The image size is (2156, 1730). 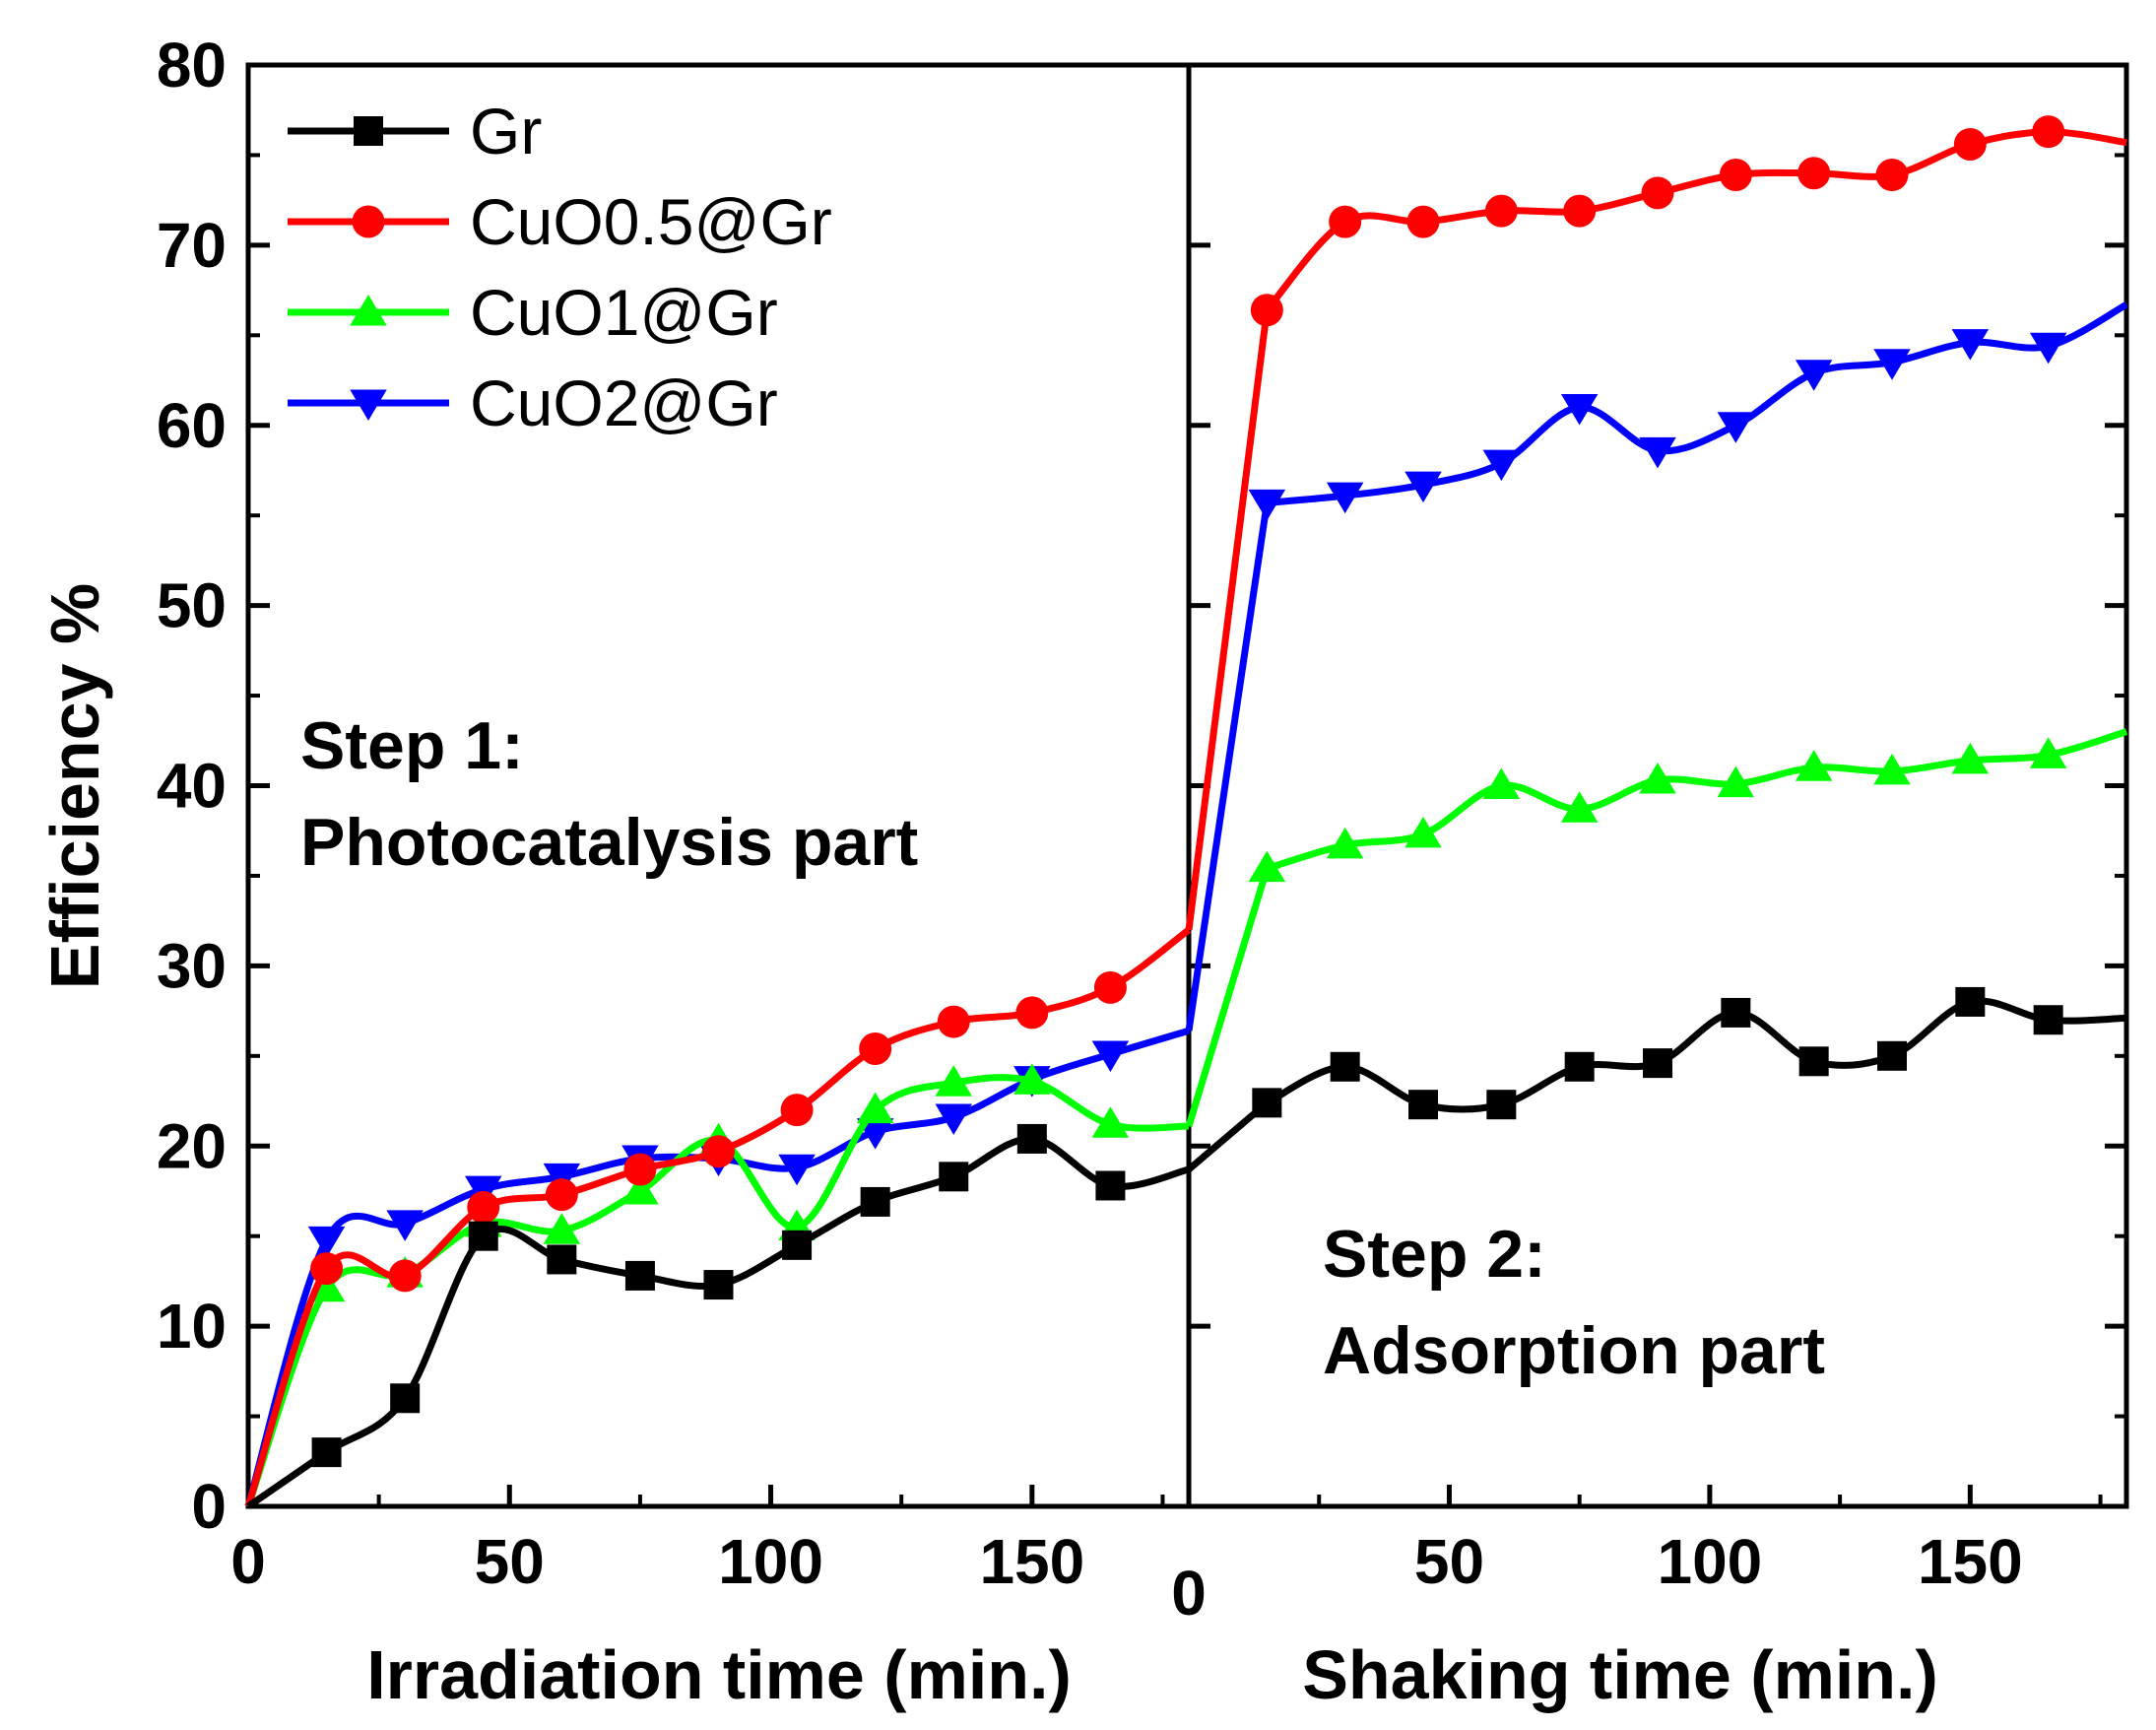 I want to click on y-tick-label-0: 0, so click(x=209, y=1506).